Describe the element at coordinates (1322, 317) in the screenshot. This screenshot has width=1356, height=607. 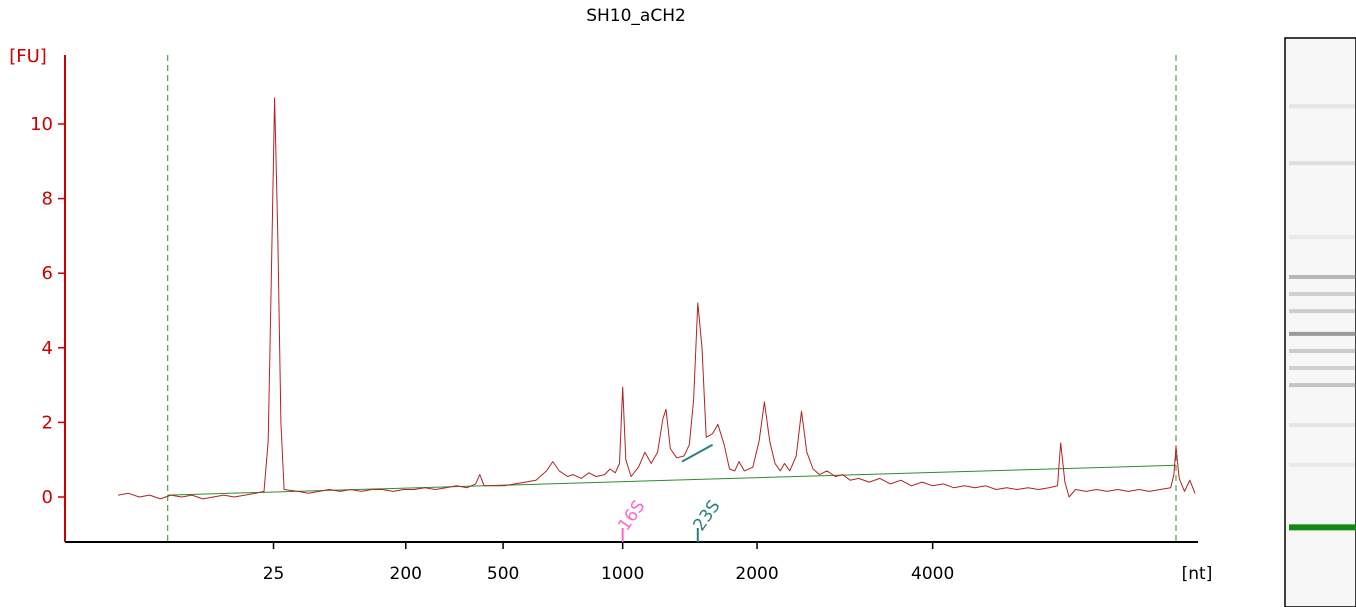
I see `gel-bands` at that location.